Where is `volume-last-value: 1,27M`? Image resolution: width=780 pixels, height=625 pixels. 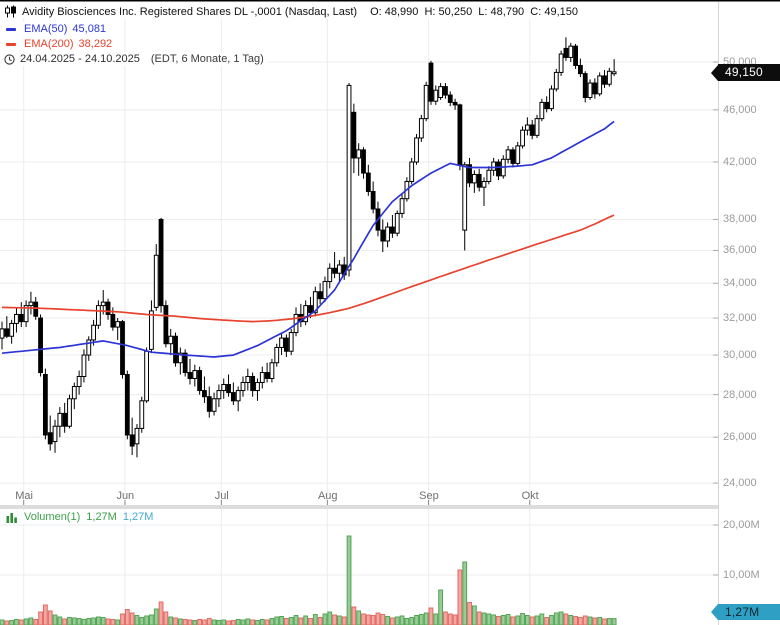 volume-last-value: 1,27M is located at coordinates (138, 517).